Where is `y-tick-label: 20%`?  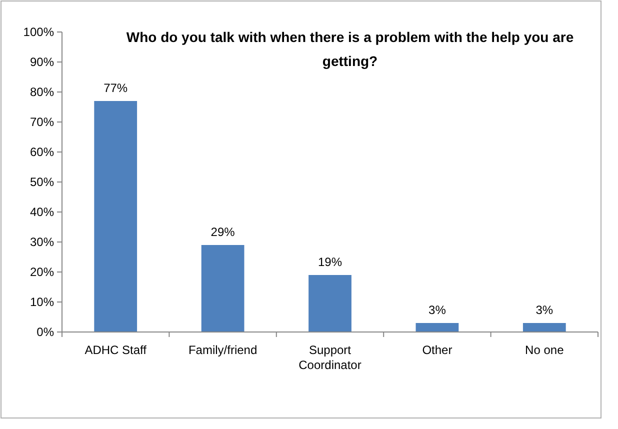
y-tick-label: 20% is located at coordinates (42, 272).